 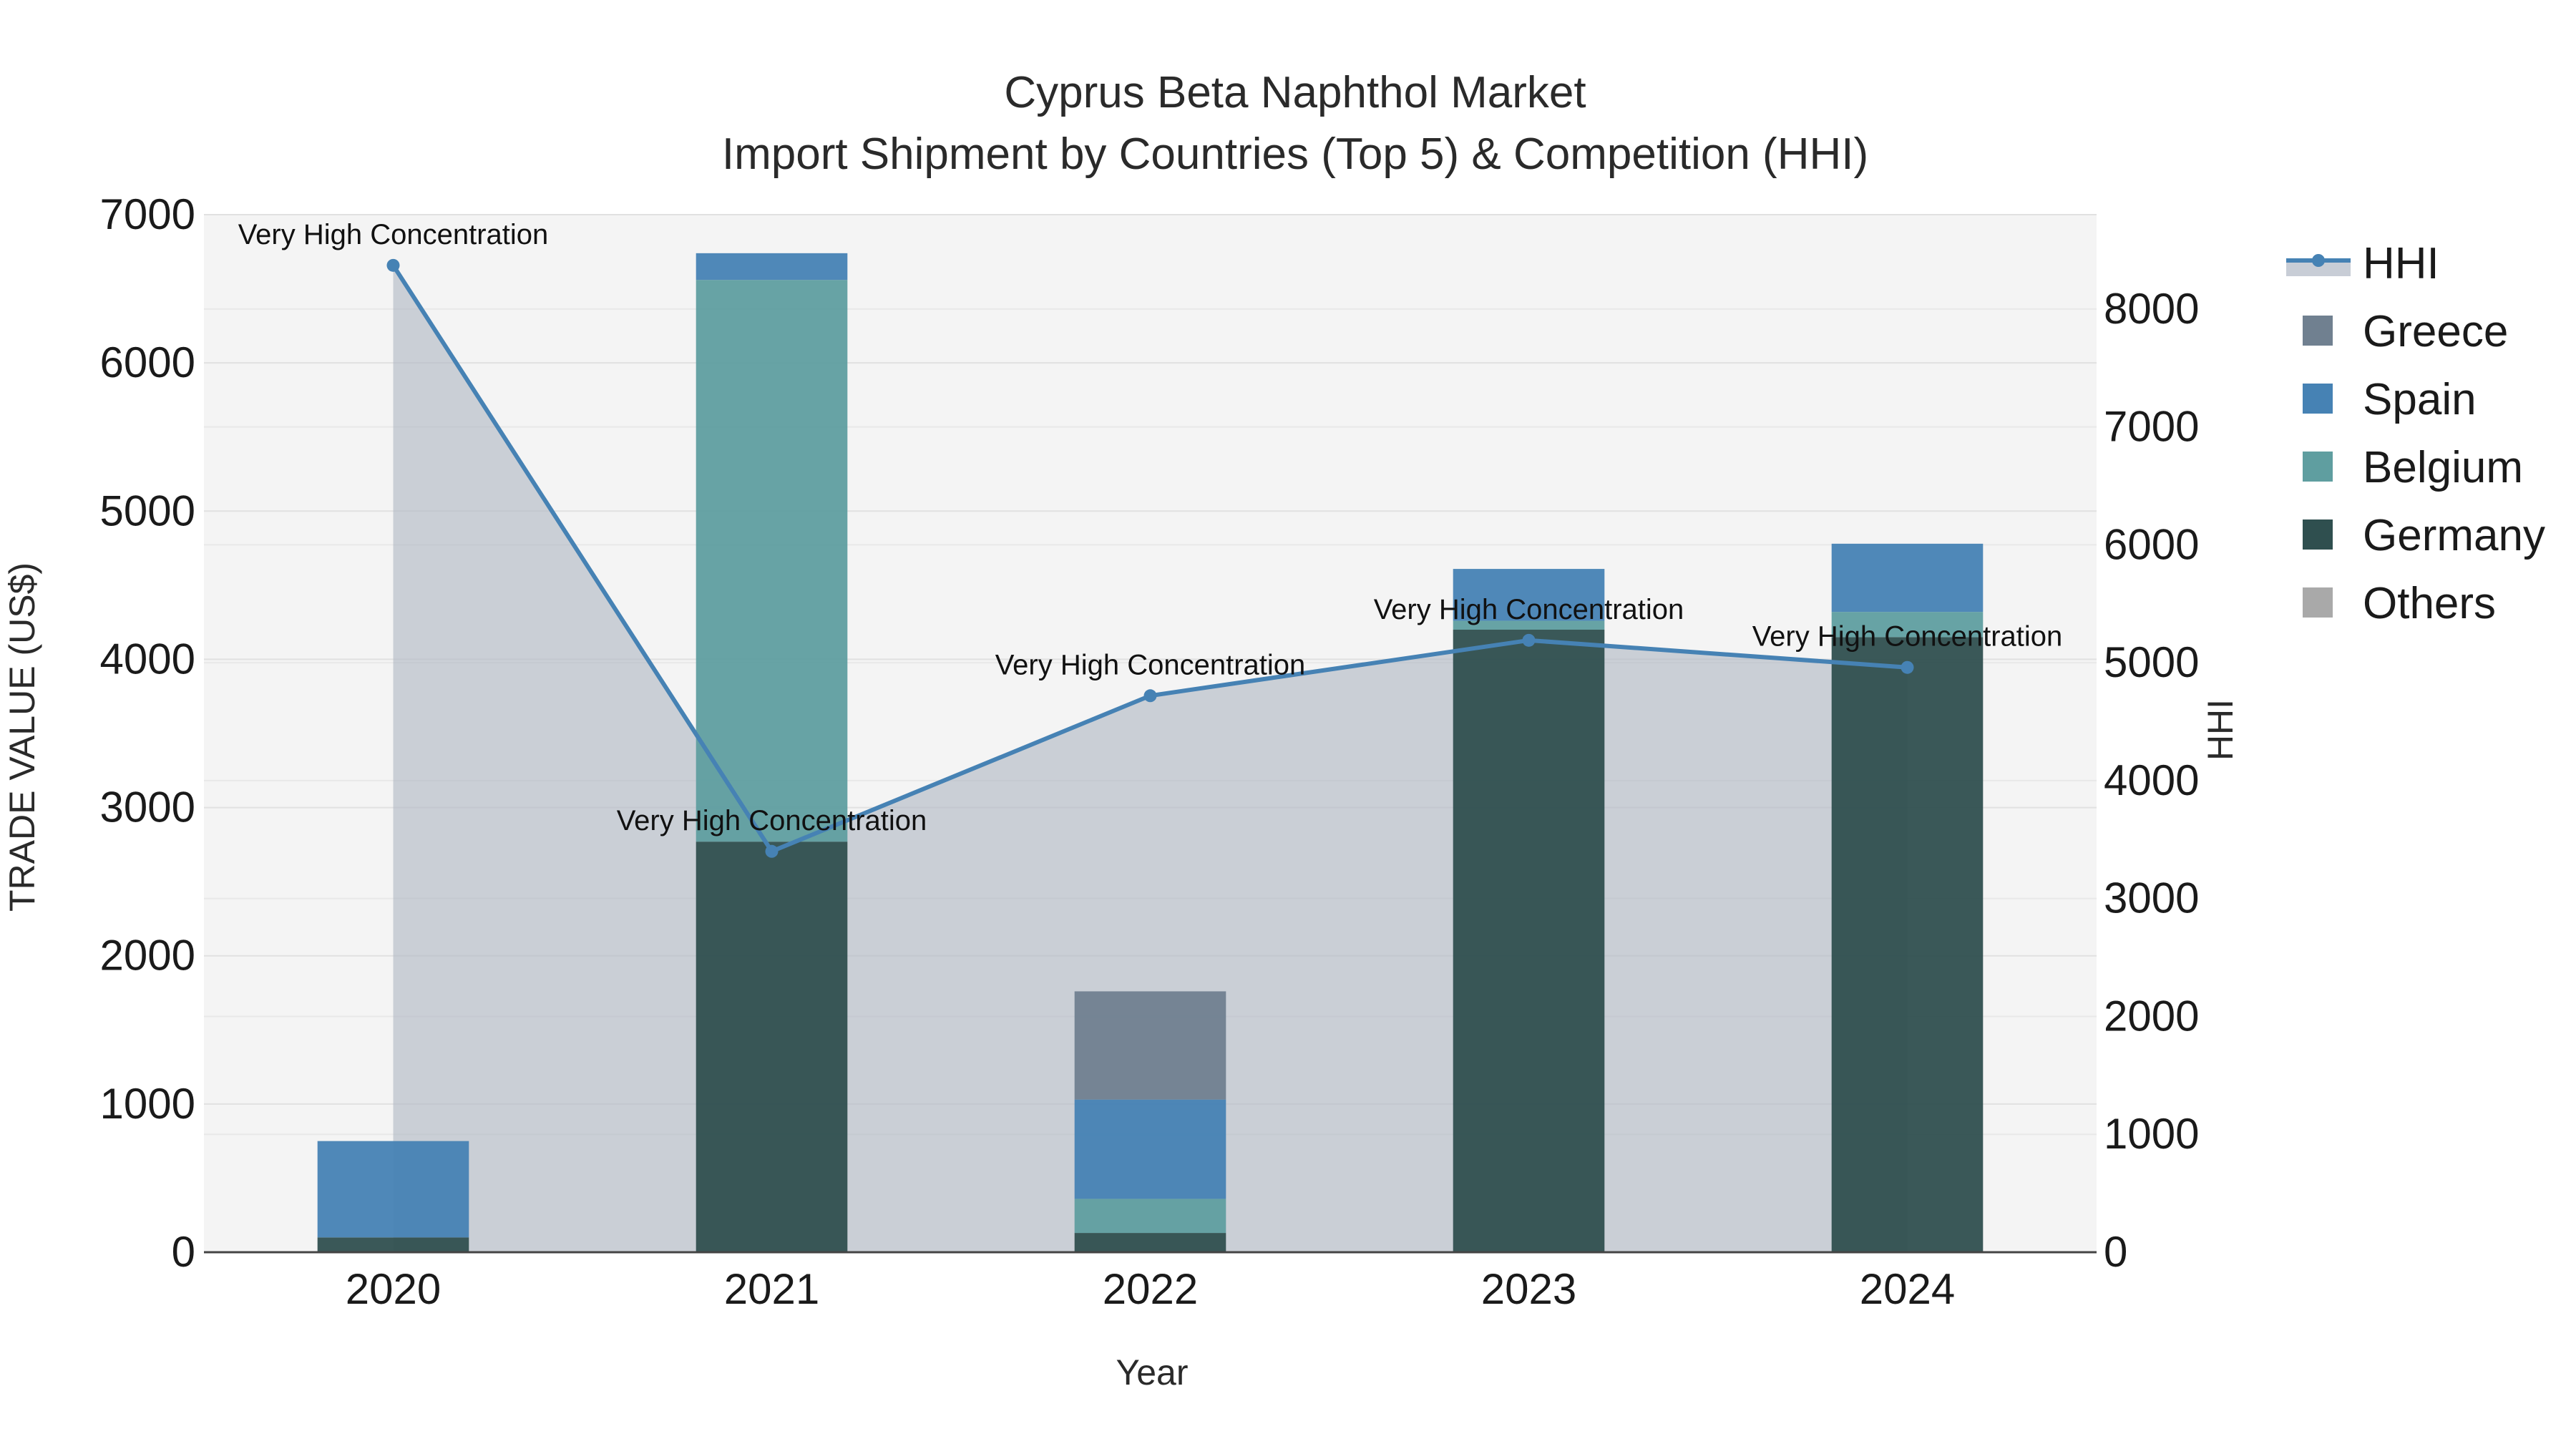 I want to click on legend-item-others: Others, so click(x=2399, y=603).